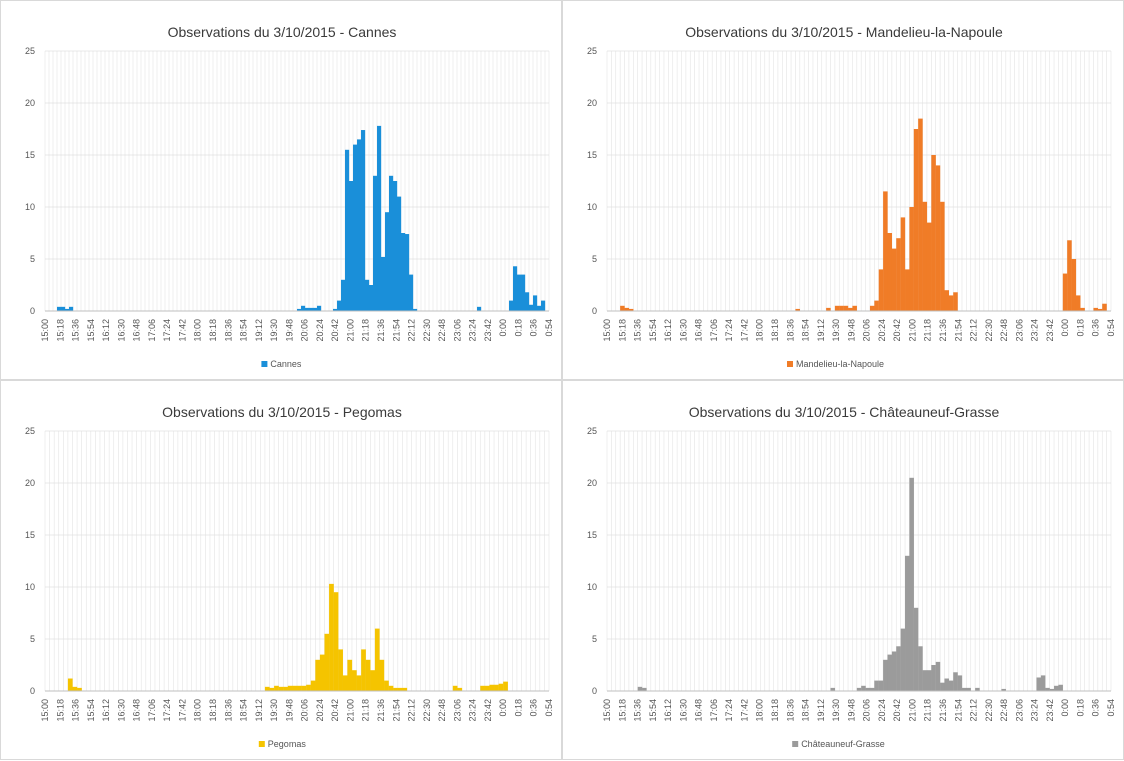 This screenshot has height=761, width=1124. Describe the element at coordinates (167, 710) in the screenshot. I see `x-tick-label: 17:24` at that location.